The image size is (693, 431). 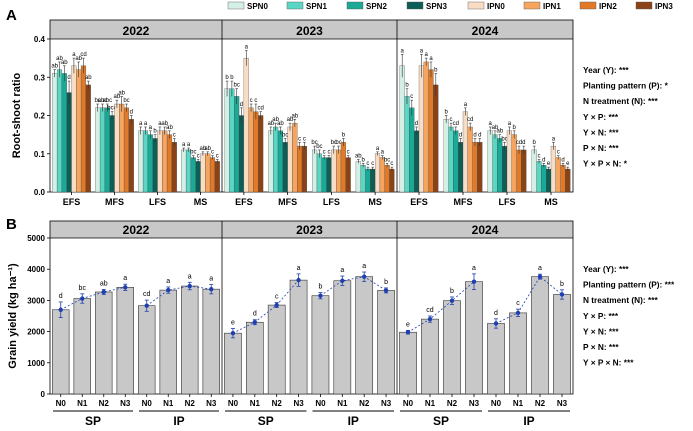 What do you see at coordinates (83, 288) in the screenshot?
I see `b-significance-letter: bc` at bounding box center [83, 288].